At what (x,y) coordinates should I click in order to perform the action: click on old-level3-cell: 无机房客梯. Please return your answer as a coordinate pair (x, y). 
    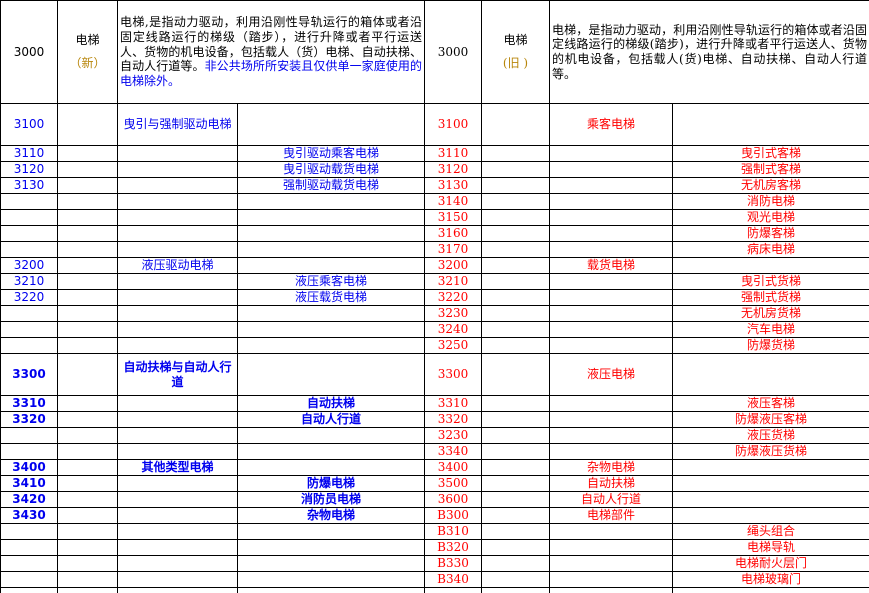
    Looking at the image, I should click on (770, 185).